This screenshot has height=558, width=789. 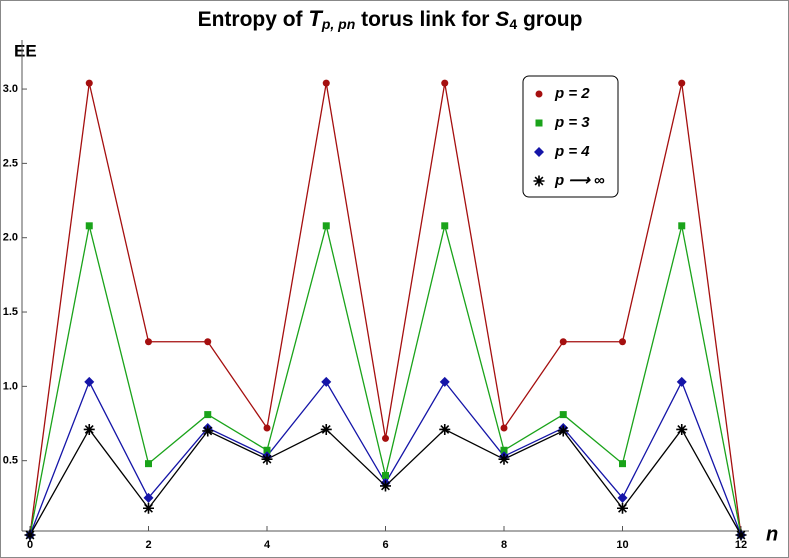 What do you see at coordinates (148, 545) in the screenshot?
I see `x-tick-label: 2` at bounding box center [148, 545].